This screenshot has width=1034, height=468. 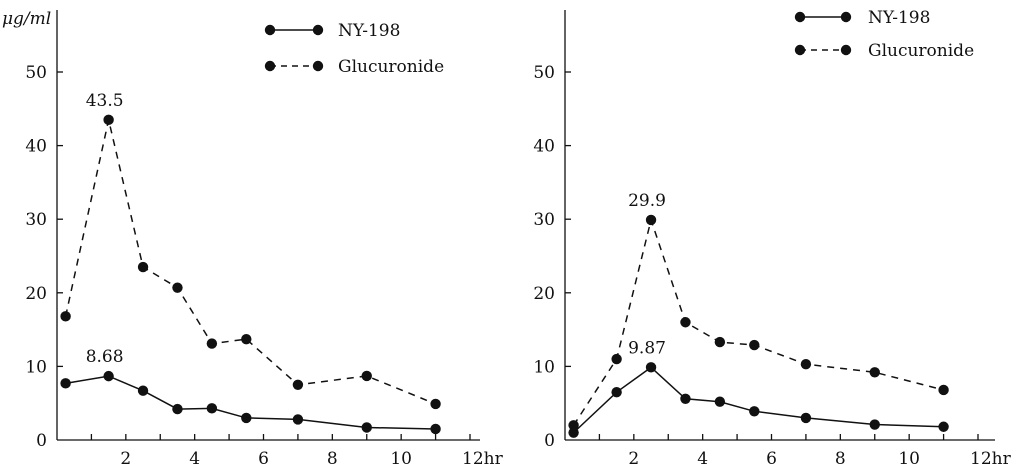 I want to click on peak-value-label: 9.87, so click(x=647, y=348).